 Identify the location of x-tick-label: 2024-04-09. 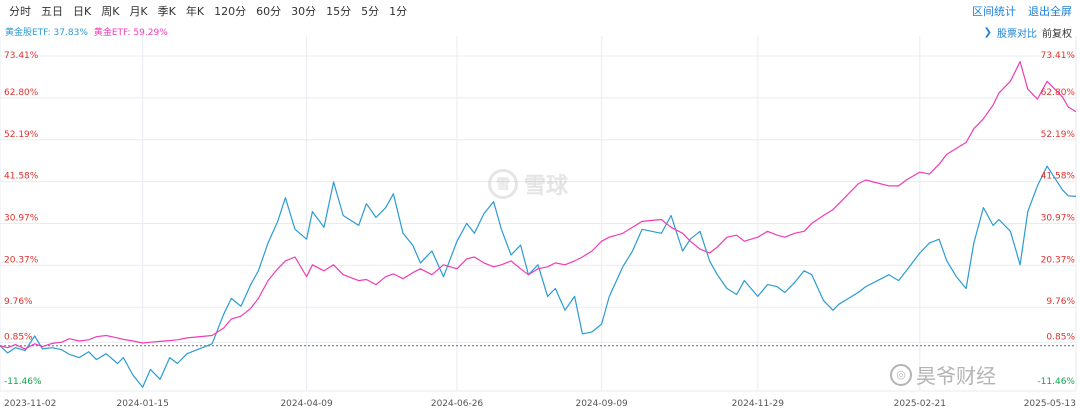
(306, 404).